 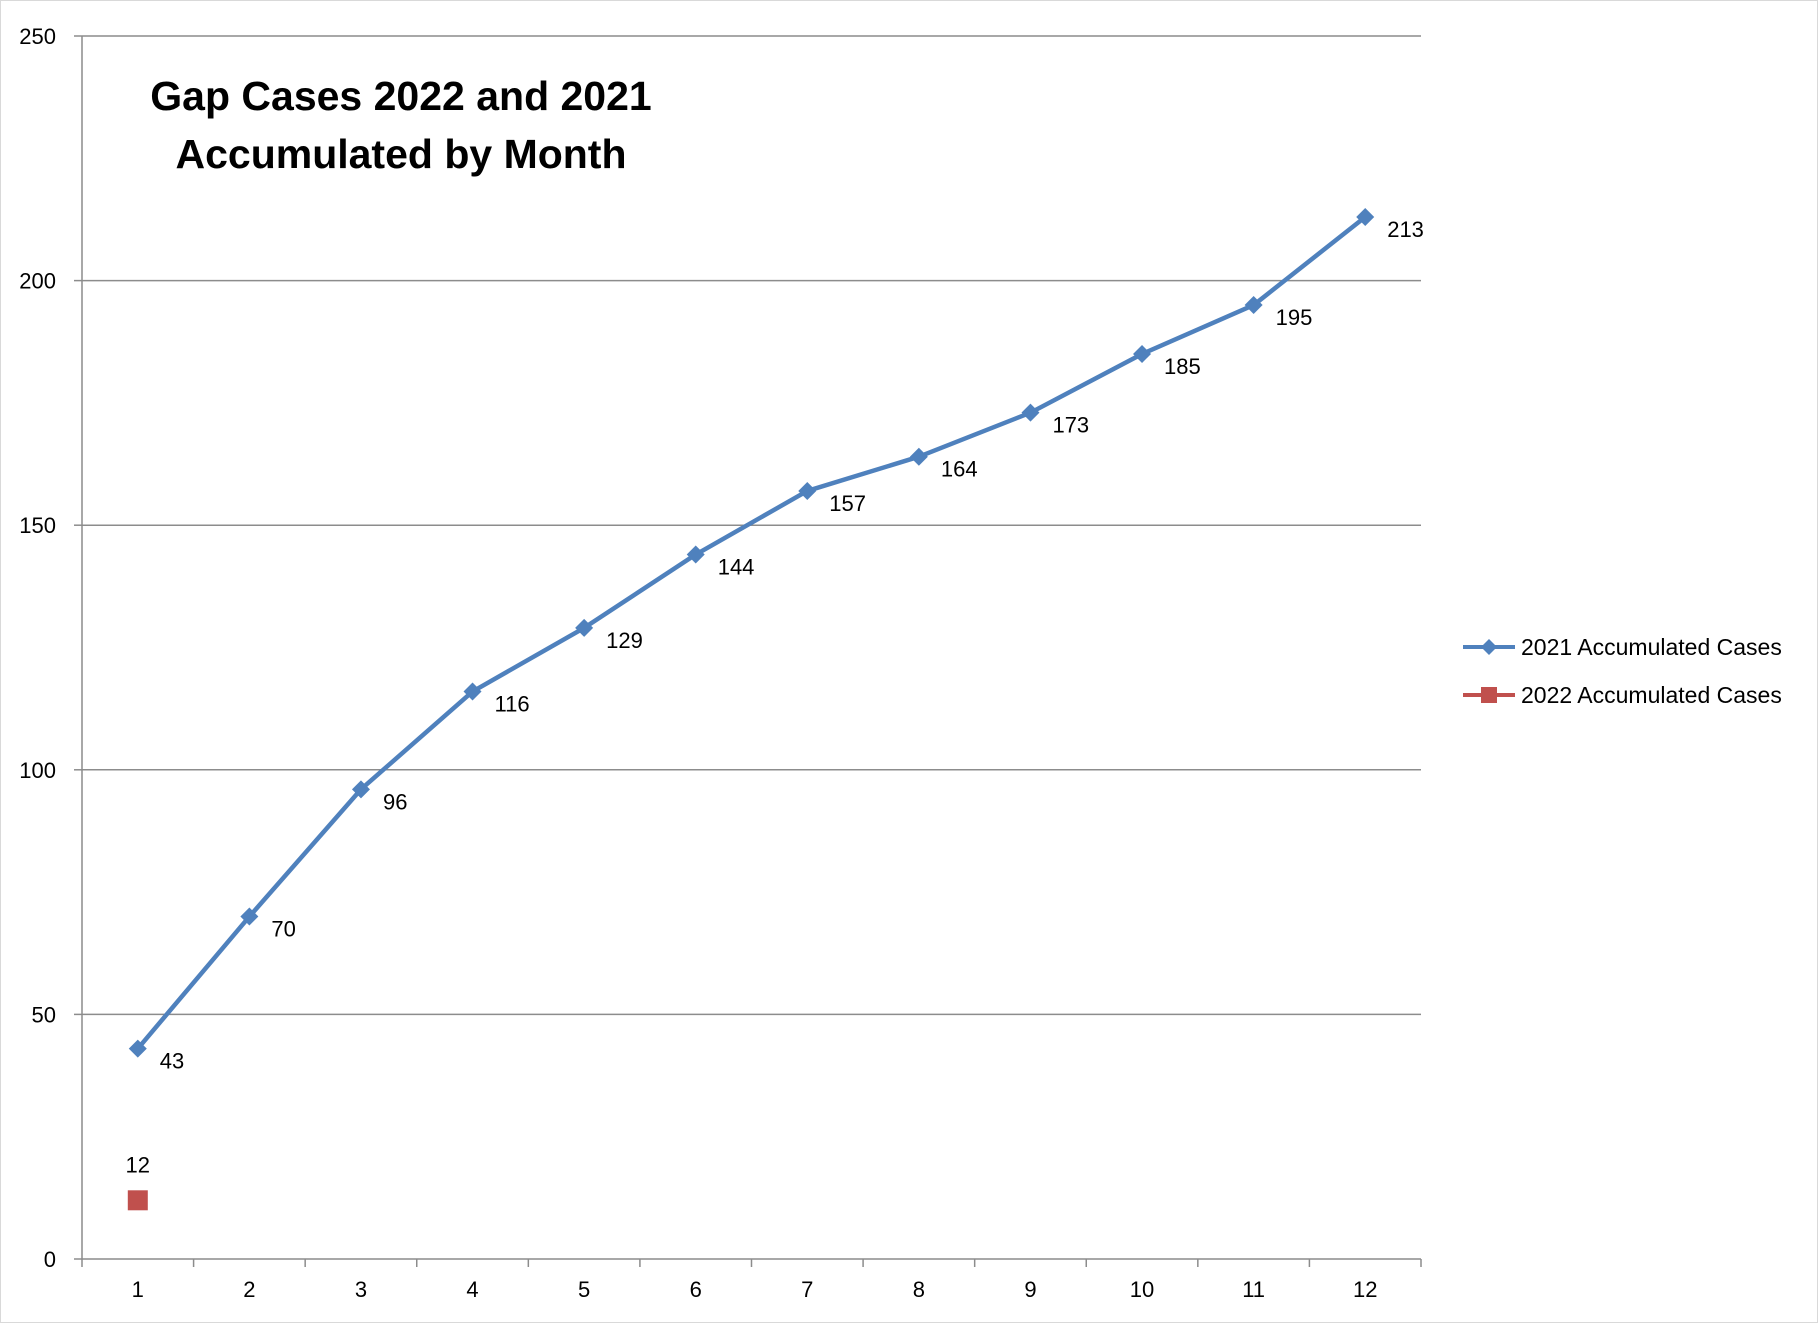 What do you see at coordinates (1489, 647) in the screenshot?
I see `legend-marker-diamond` at bounding box center [1489, 647].